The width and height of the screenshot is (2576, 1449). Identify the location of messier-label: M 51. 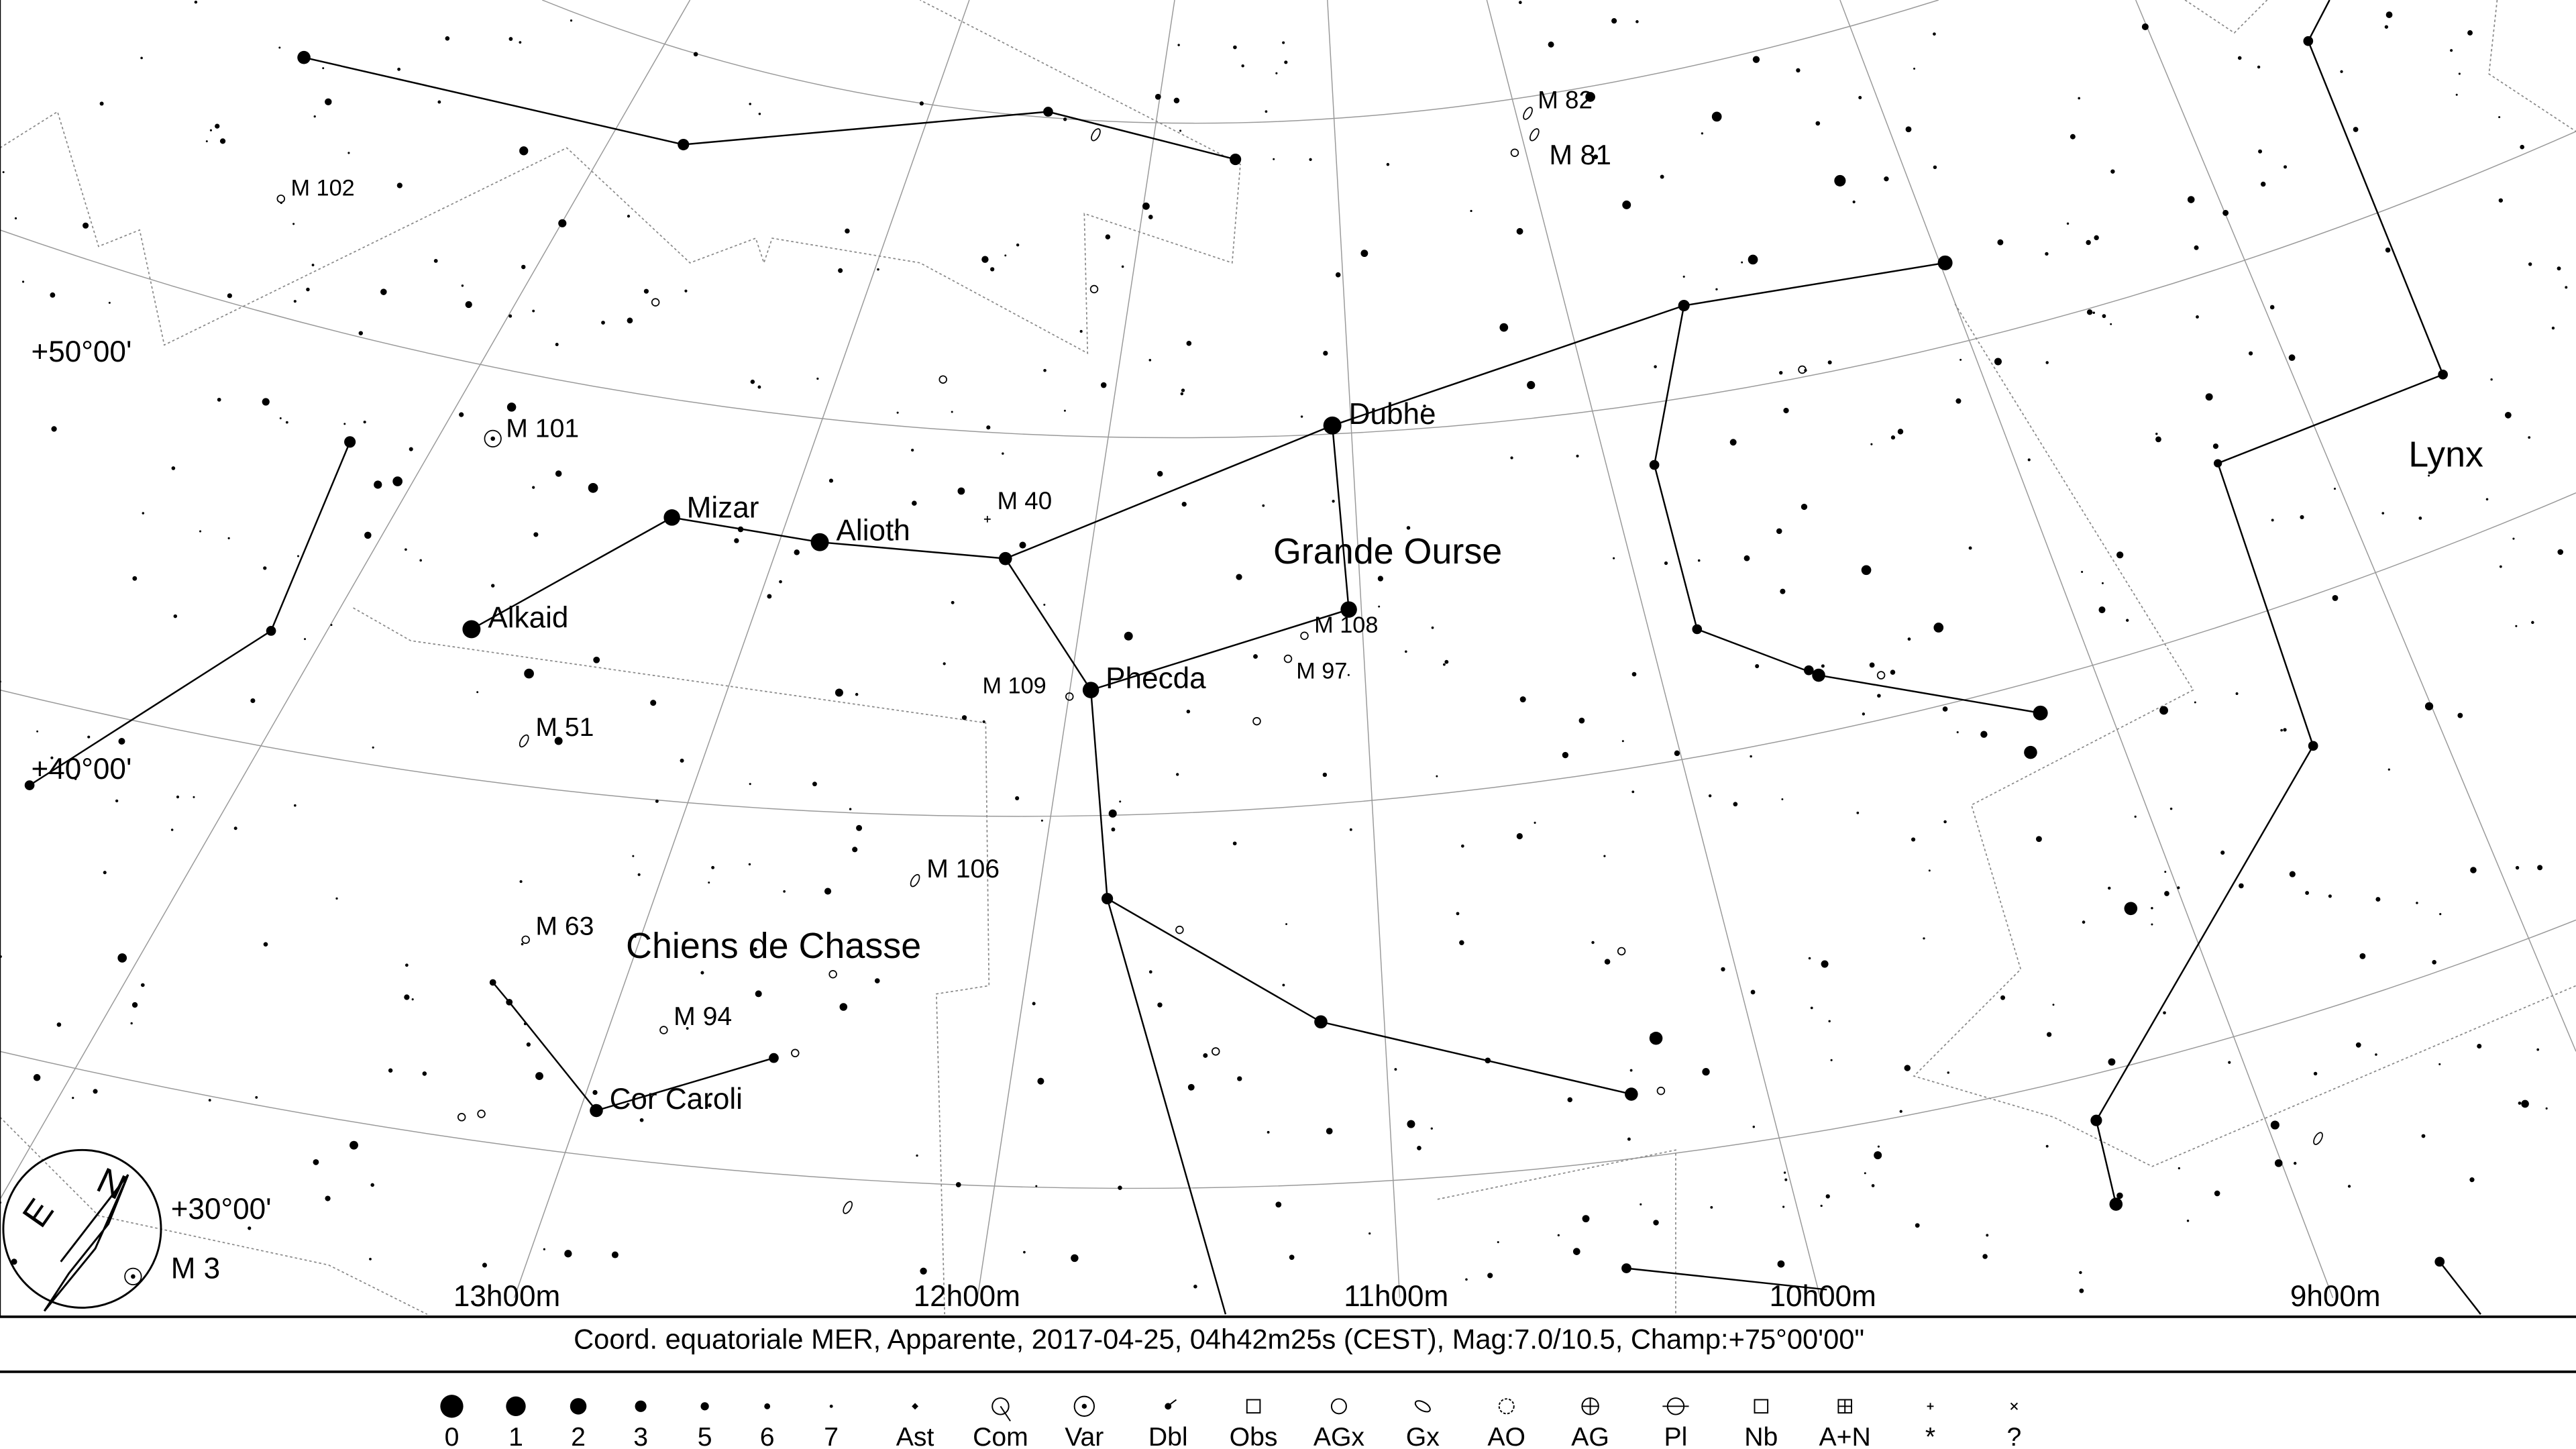
(564, 727).